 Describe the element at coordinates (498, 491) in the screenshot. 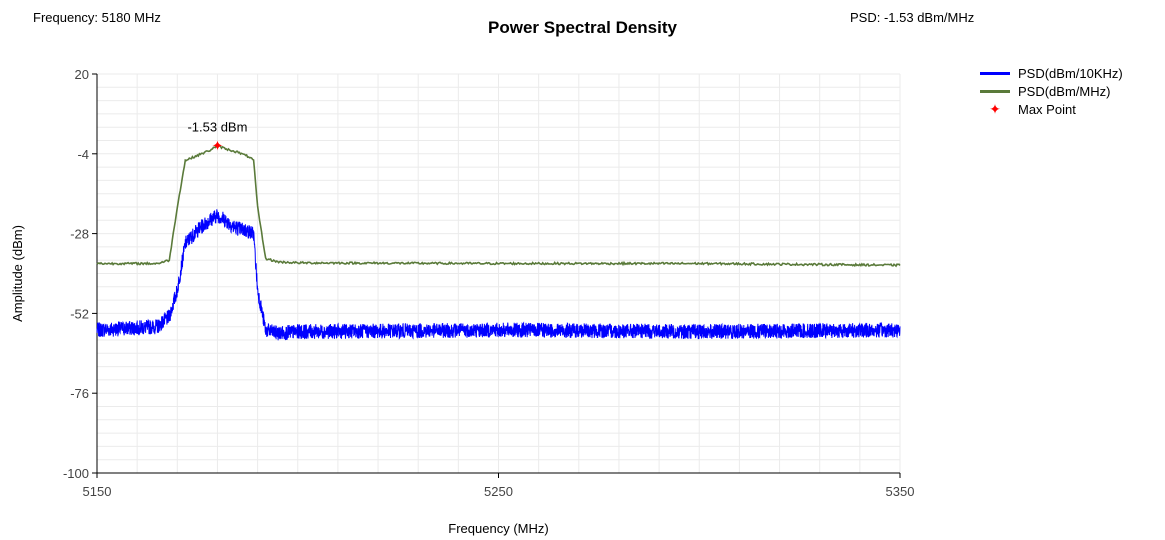

I see `x-tick-label: 5250` at that location.